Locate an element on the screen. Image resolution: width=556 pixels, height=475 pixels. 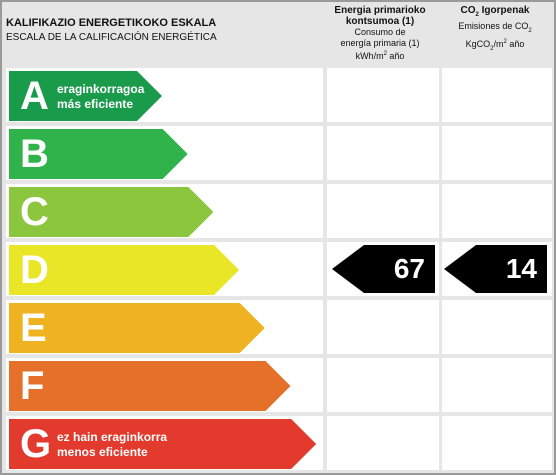
primary-energy-sub-line1: Consumo de is located at coordinates (380, 32).